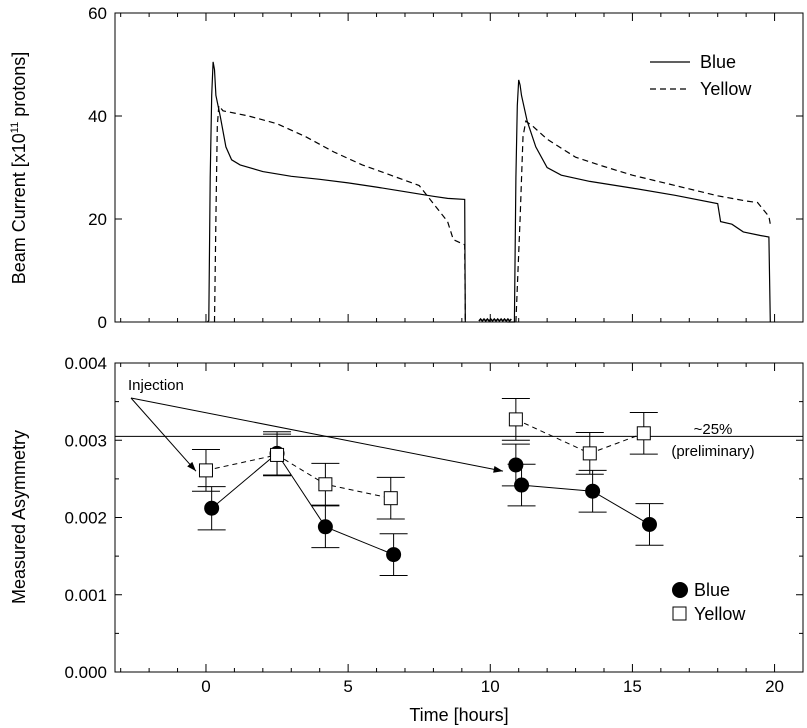 The image size is (807, 728). What do you see at coordinates (718, 62) in the screenshot?
I see `top-legend-label-blue: Blue` at bounding box center [718, 62].